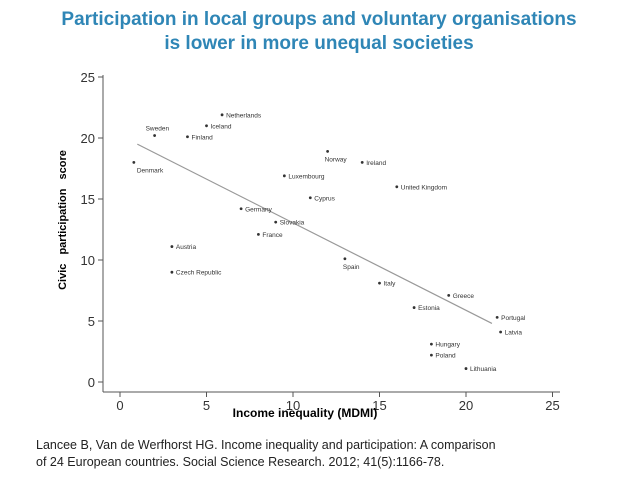 The image size is (638, 479). What do you see at coordinates (319, 43) in the screenshot?
I see `chart-title-line-2: is lower in more unequal societies` at bounding box center [319, 43].